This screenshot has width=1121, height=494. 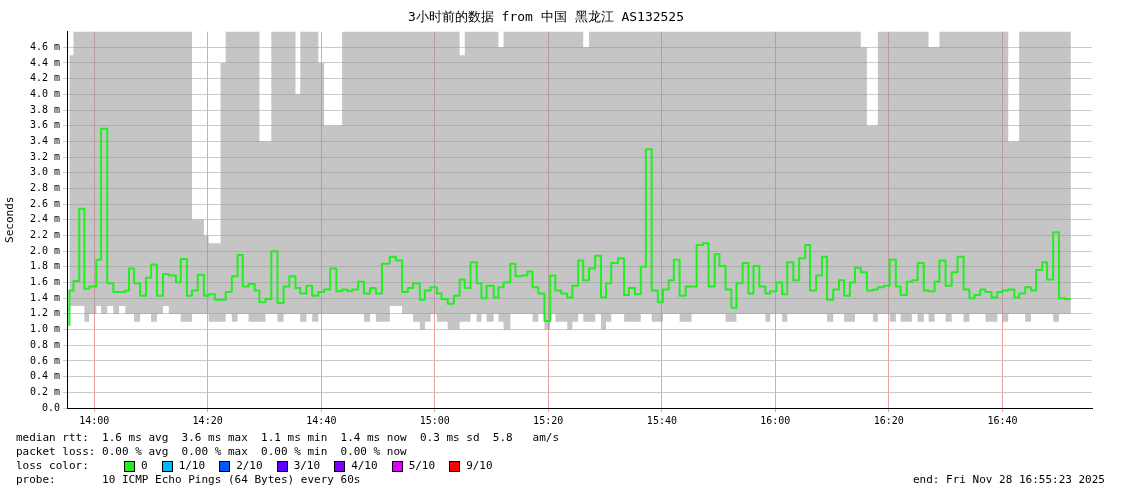 I want to click on x-tick-label: 16:20, so click(x=888, y=420).